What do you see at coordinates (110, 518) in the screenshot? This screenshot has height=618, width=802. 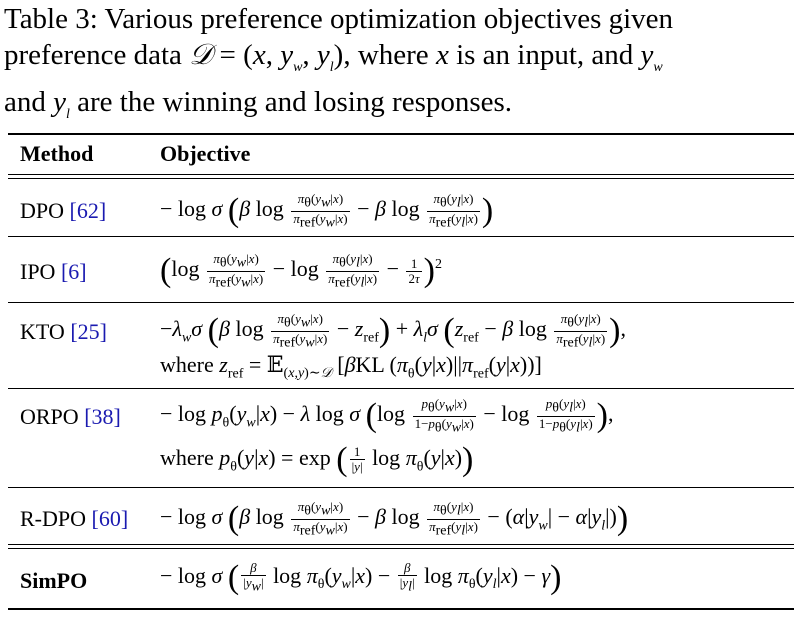 I see `citation: [60]` at bounding box center [110, 518].